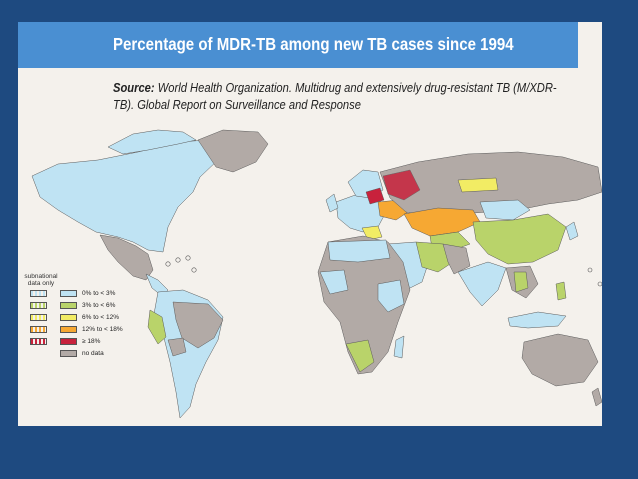 This screenshot has height=479, width=638. Describe the element at coordinates (134, 87) in the screenshot. I see `source-label: Source:` at that location.